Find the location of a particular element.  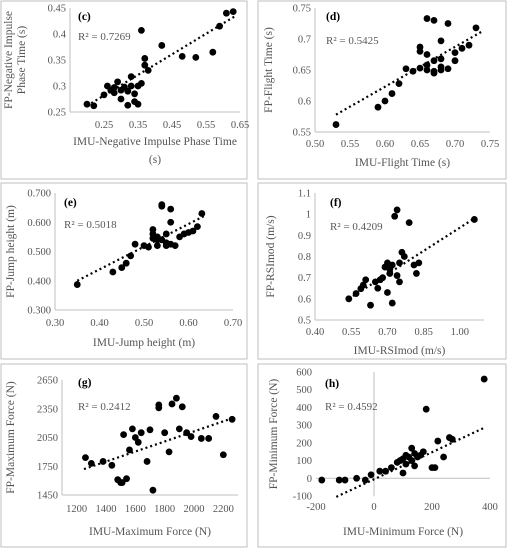

y-axis-label: FP-Maximum Force (N) is located at coordinates (11, 437).